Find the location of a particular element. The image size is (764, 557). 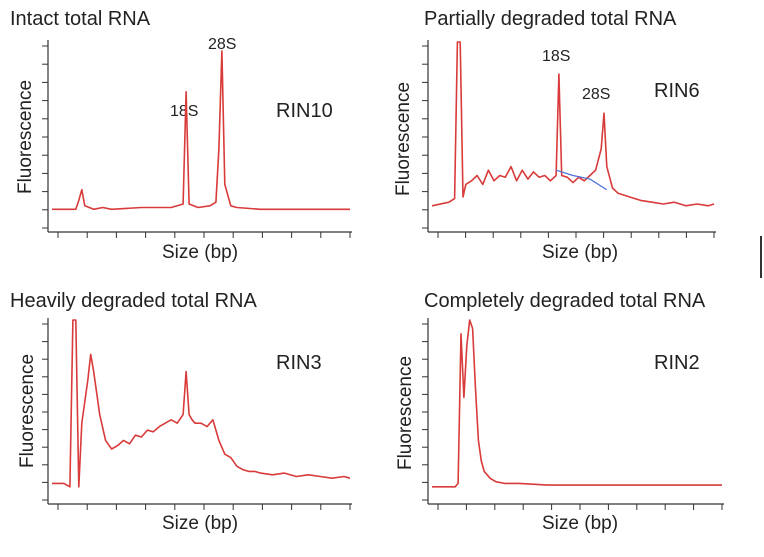

chart-title-complete: Completely degraded total RNA is located at coordinates (565, 301).